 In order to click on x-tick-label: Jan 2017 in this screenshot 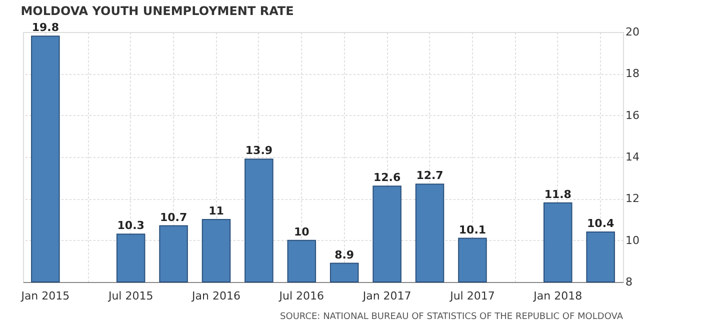, I will do `click(387, 296)`.